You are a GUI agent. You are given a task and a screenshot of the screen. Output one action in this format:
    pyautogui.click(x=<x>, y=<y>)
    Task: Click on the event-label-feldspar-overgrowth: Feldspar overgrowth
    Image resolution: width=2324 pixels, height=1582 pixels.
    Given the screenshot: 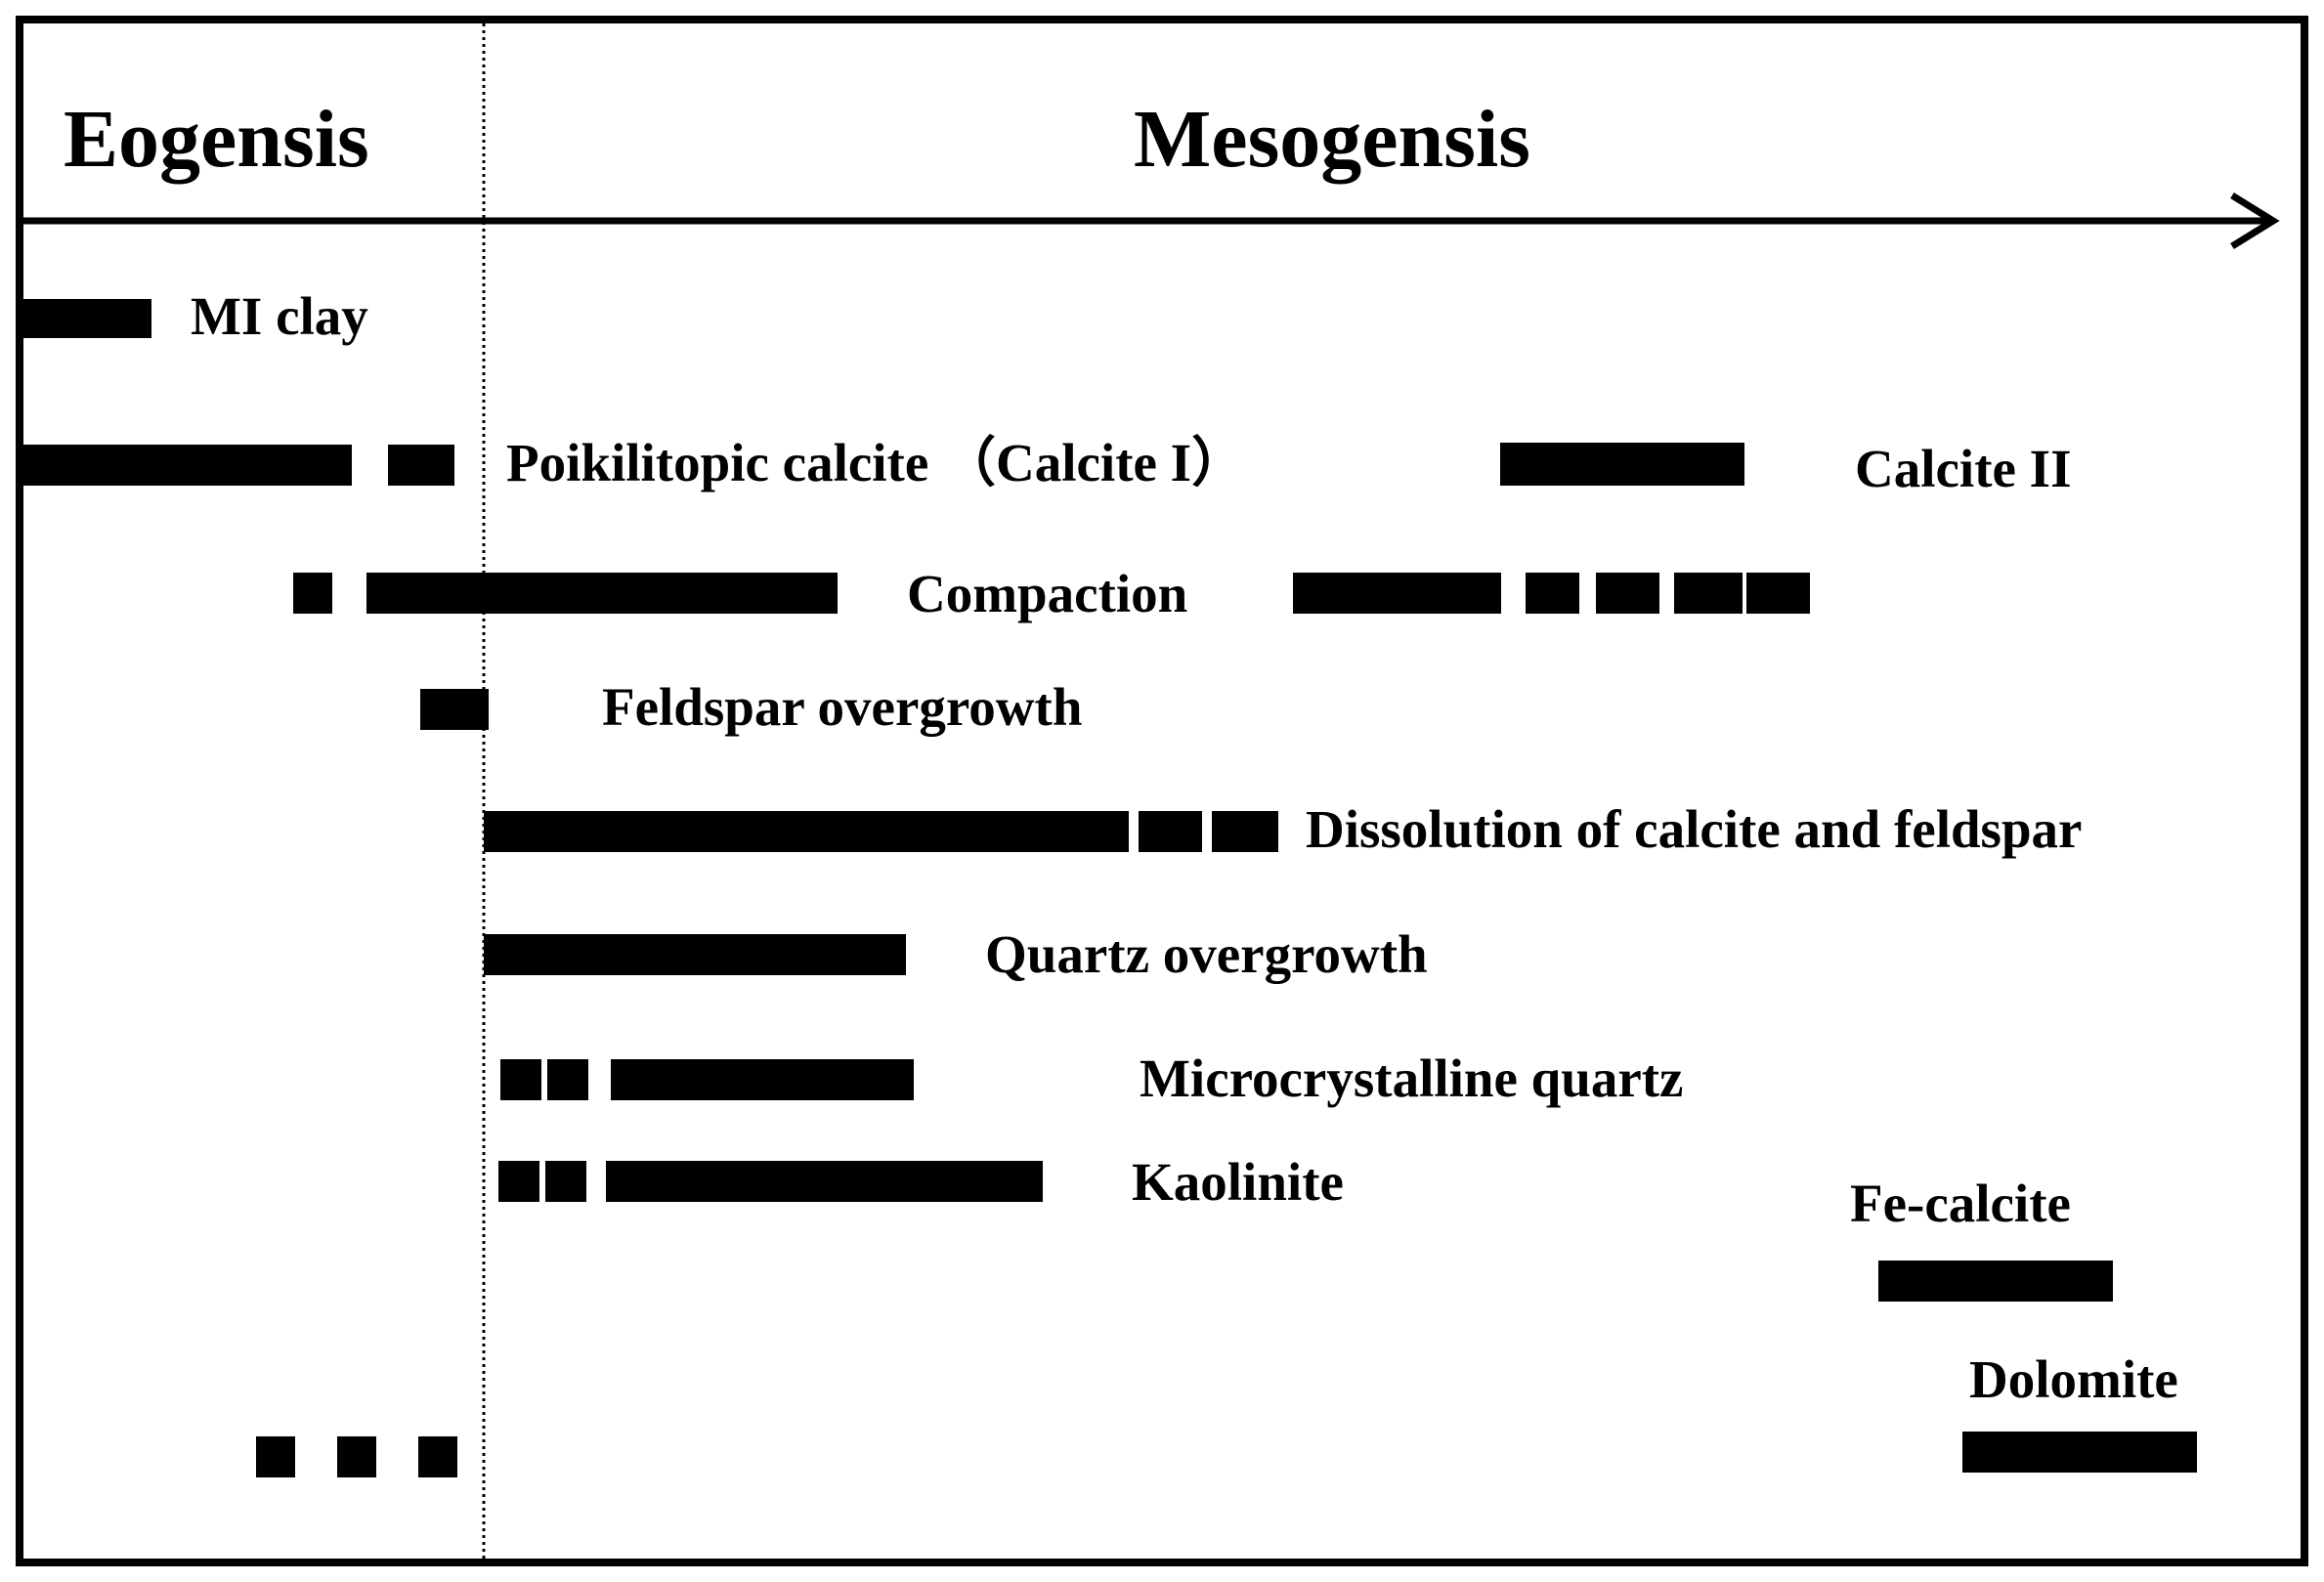 What is the action you would take?
    pyautogui.click(x=842, y=707)
    